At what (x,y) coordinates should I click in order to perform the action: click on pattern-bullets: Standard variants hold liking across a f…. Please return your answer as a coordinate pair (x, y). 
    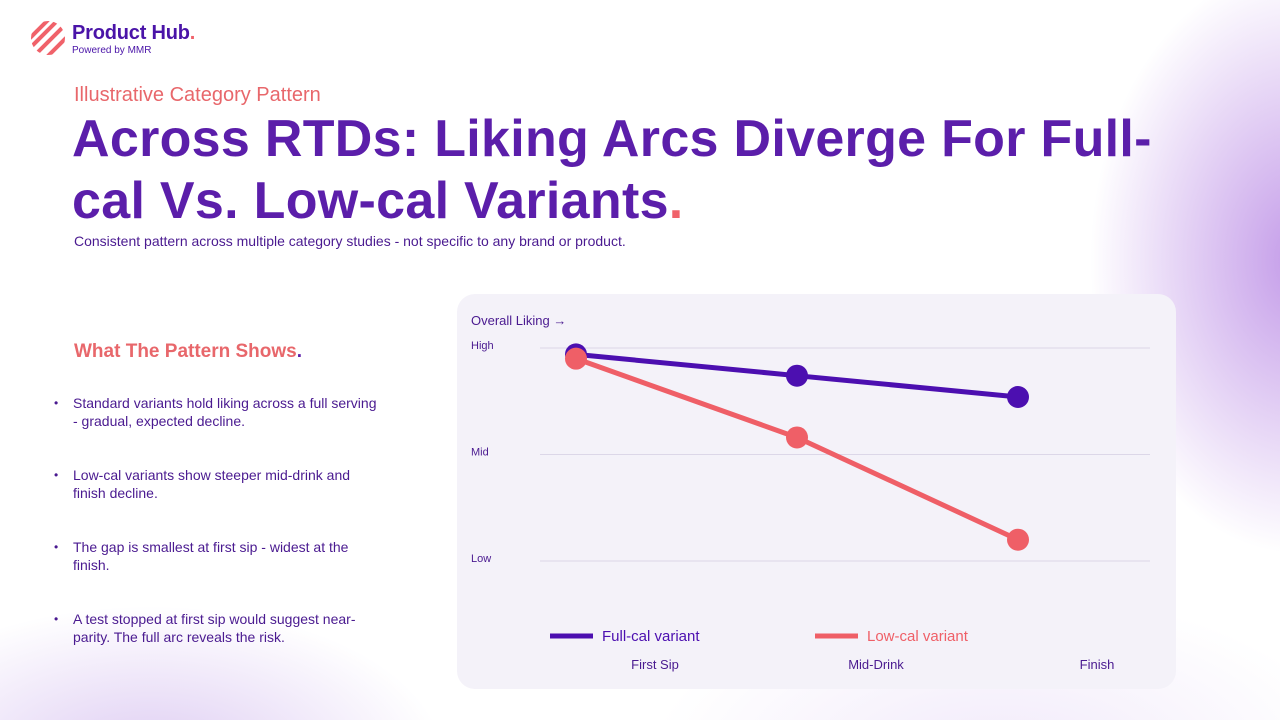
    Looking at the image, I should click on (219, 538).